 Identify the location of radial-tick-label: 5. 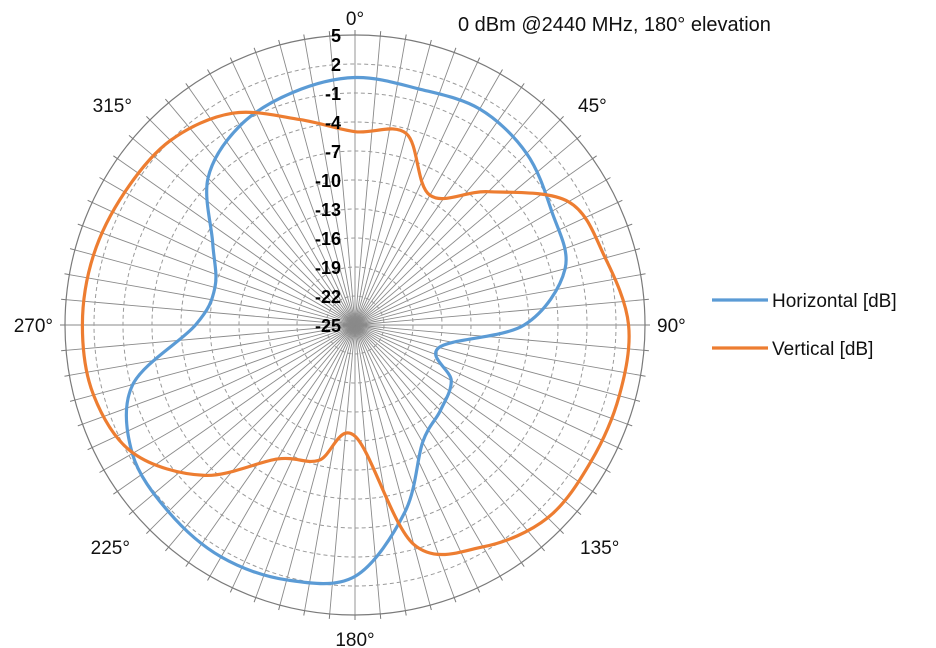
(336, 36).